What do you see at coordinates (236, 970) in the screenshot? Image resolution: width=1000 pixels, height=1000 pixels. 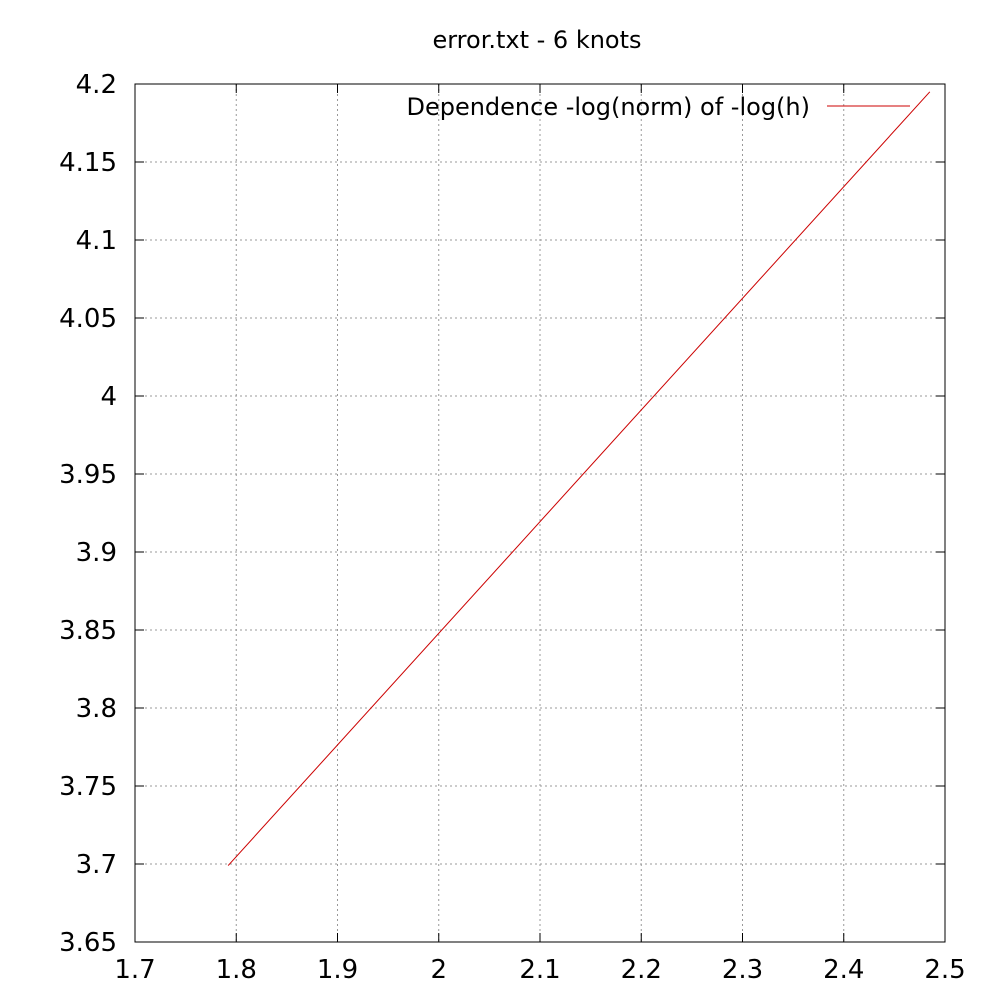 I see `x-tick-label: 1.8` at bounding box center [236, 970].